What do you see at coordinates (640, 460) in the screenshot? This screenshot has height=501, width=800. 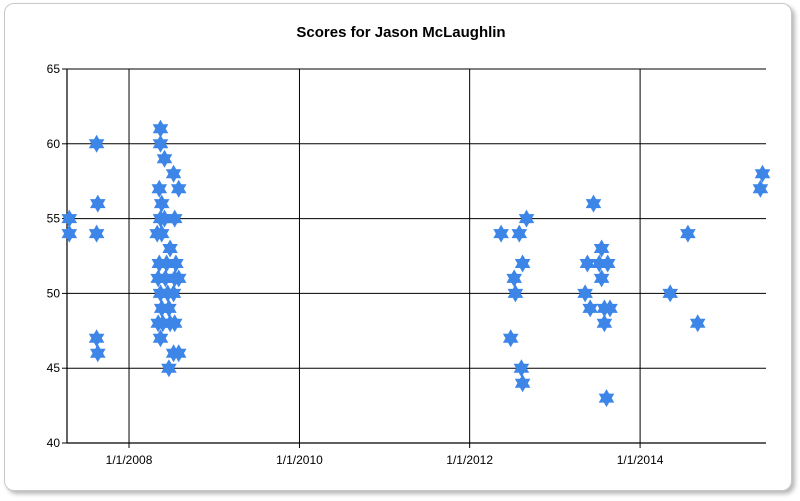 I see `x-tick-label: 1/1/2014` at bounding box center [640, 460].